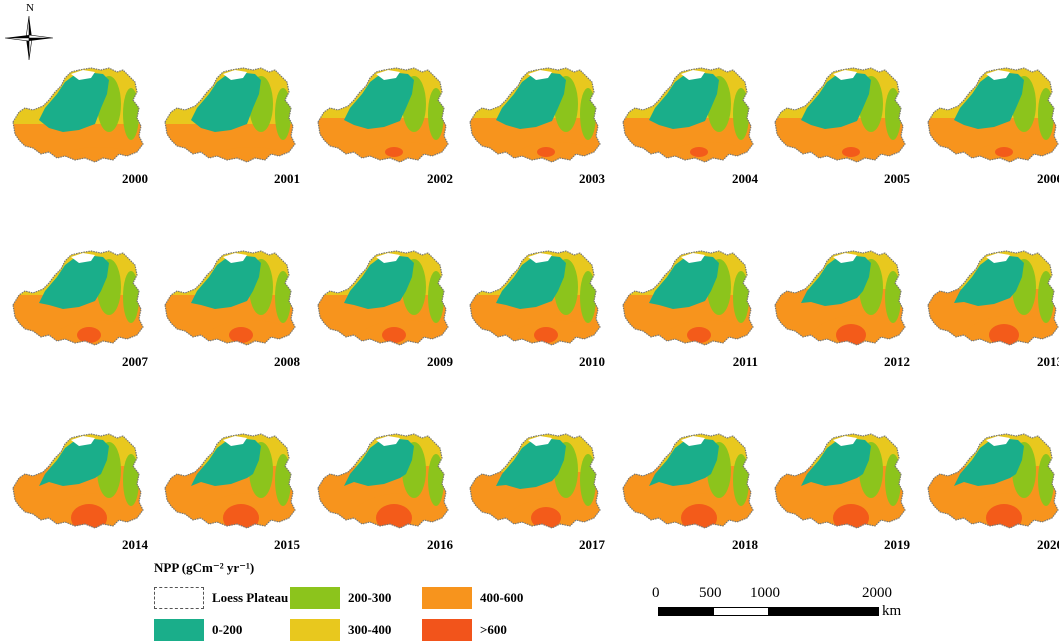  I want to click on map-panel-2011: 2011, so click(685, 285).